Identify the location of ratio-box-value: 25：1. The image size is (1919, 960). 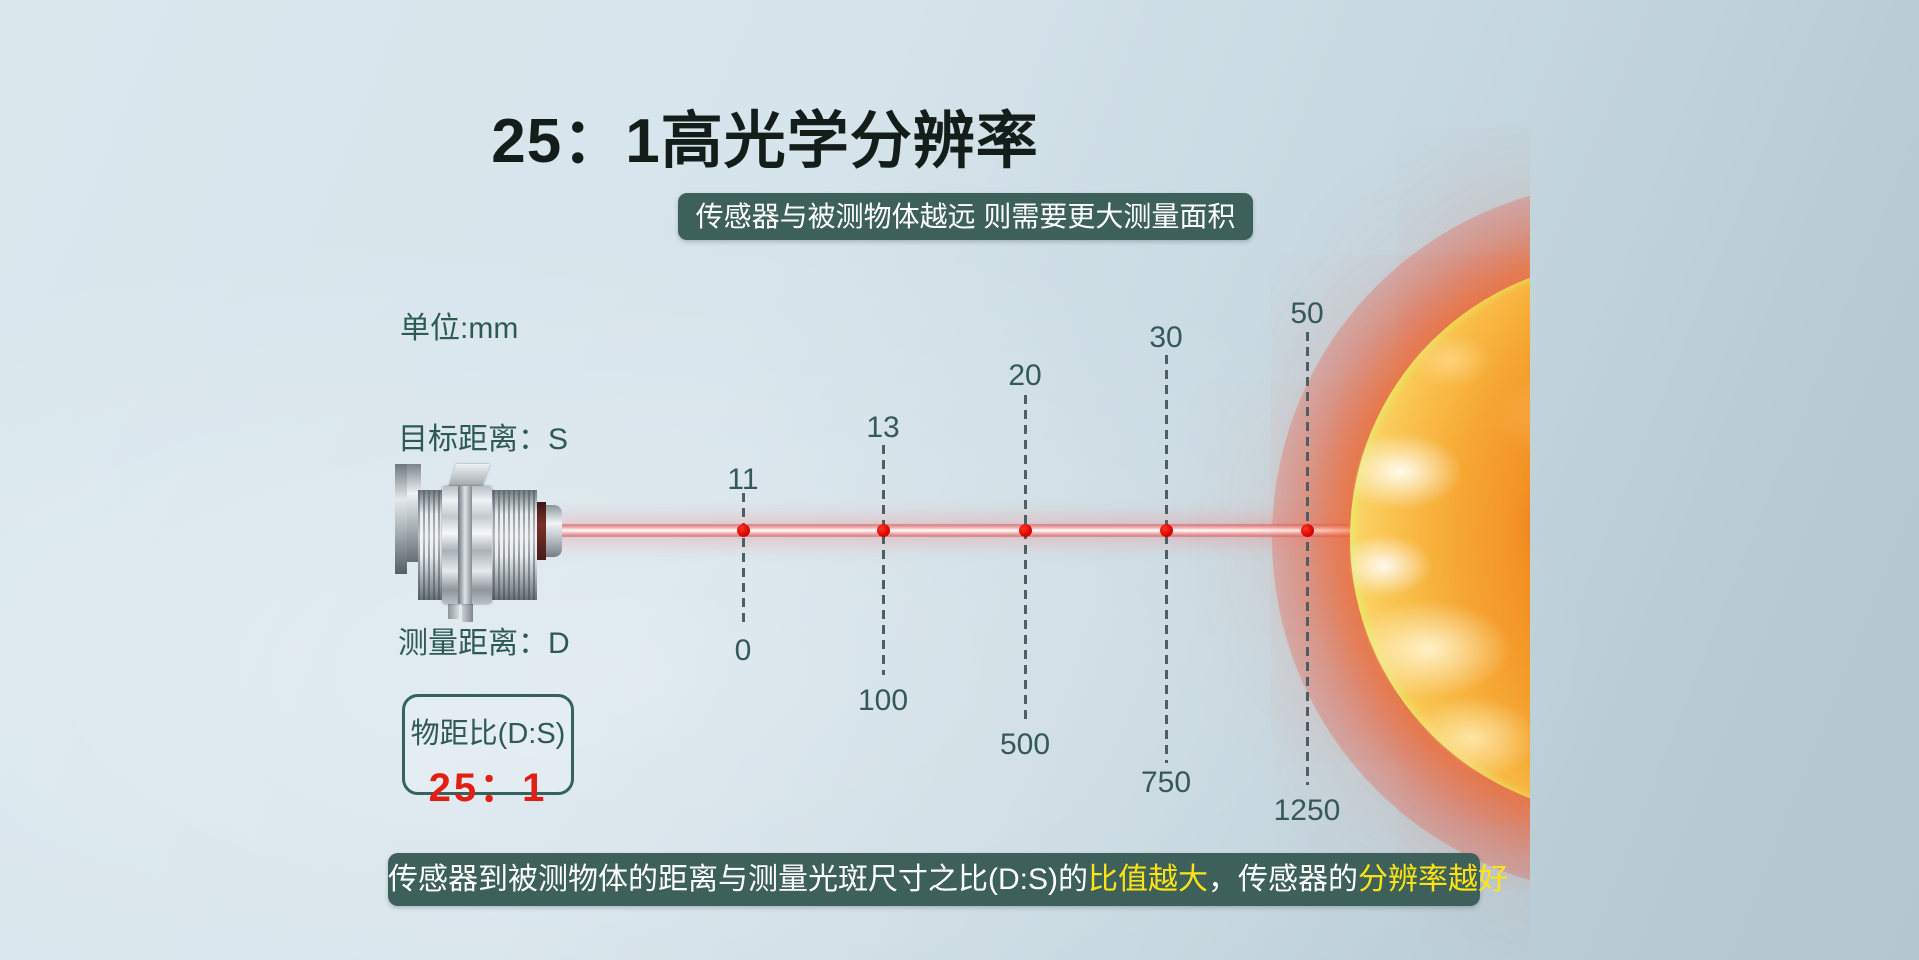
(488, 788).